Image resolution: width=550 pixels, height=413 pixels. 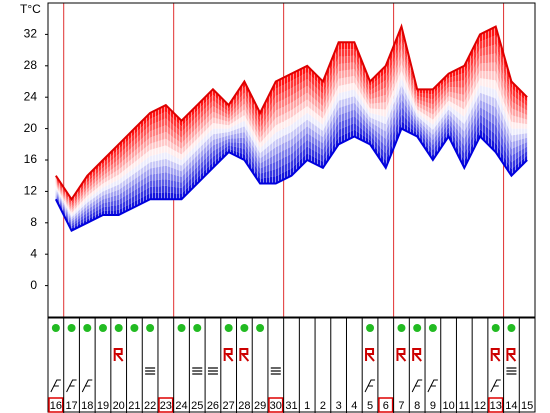 I want to click on y-axis-label: T°C, so click(x=30, y=9).